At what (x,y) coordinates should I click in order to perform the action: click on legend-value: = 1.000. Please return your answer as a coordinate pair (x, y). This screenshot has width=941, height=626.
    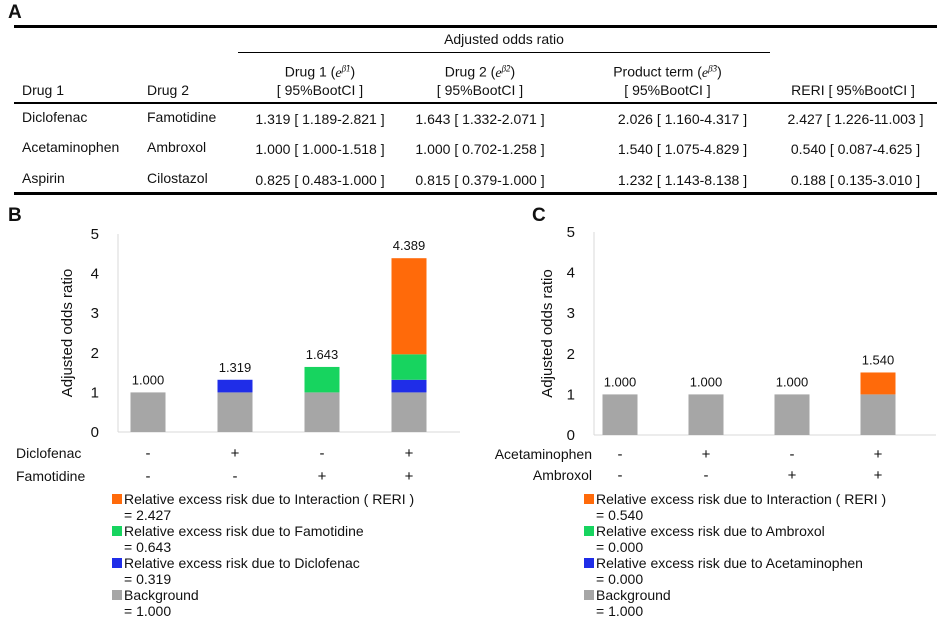
    Looking at the image, I should click on (620, 611).